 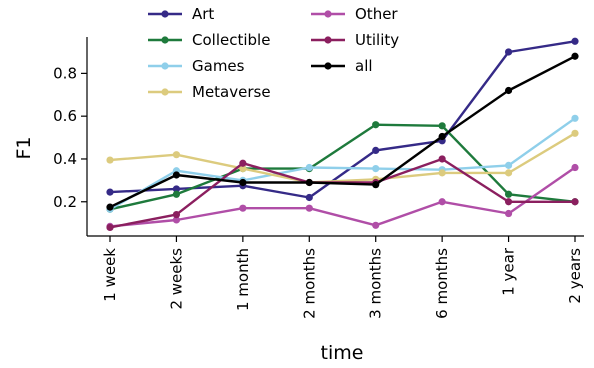 I want to click on x-tick-label: 2 years, so click(x=575, y=276).